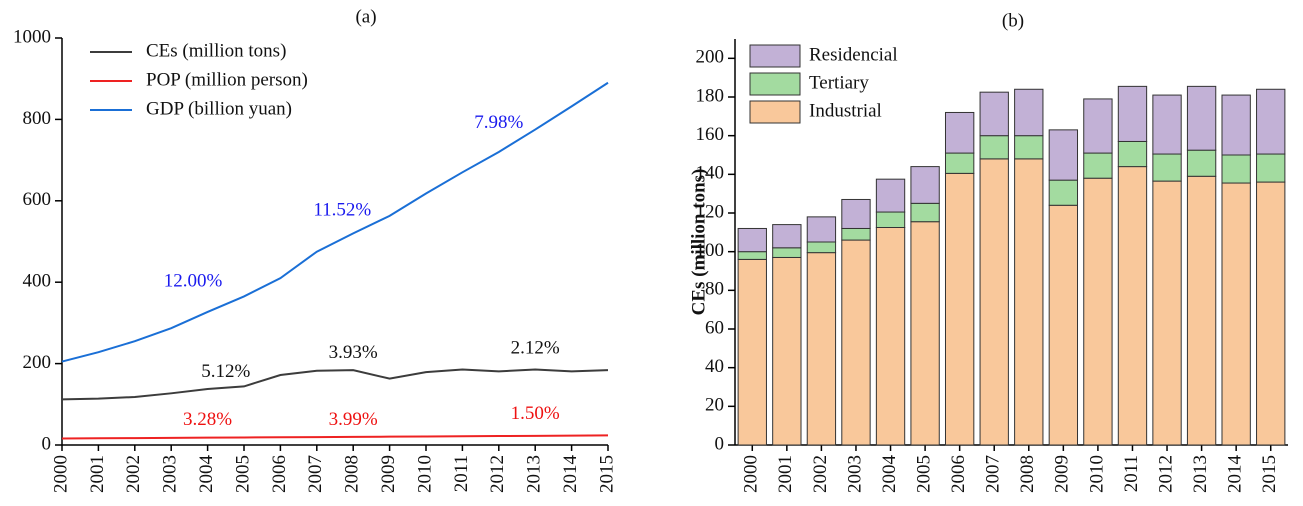  What do you see at coordinates (225, 371) in the screenshot?
I see `annotation: 5.12%` at bounding box center [225, 371].